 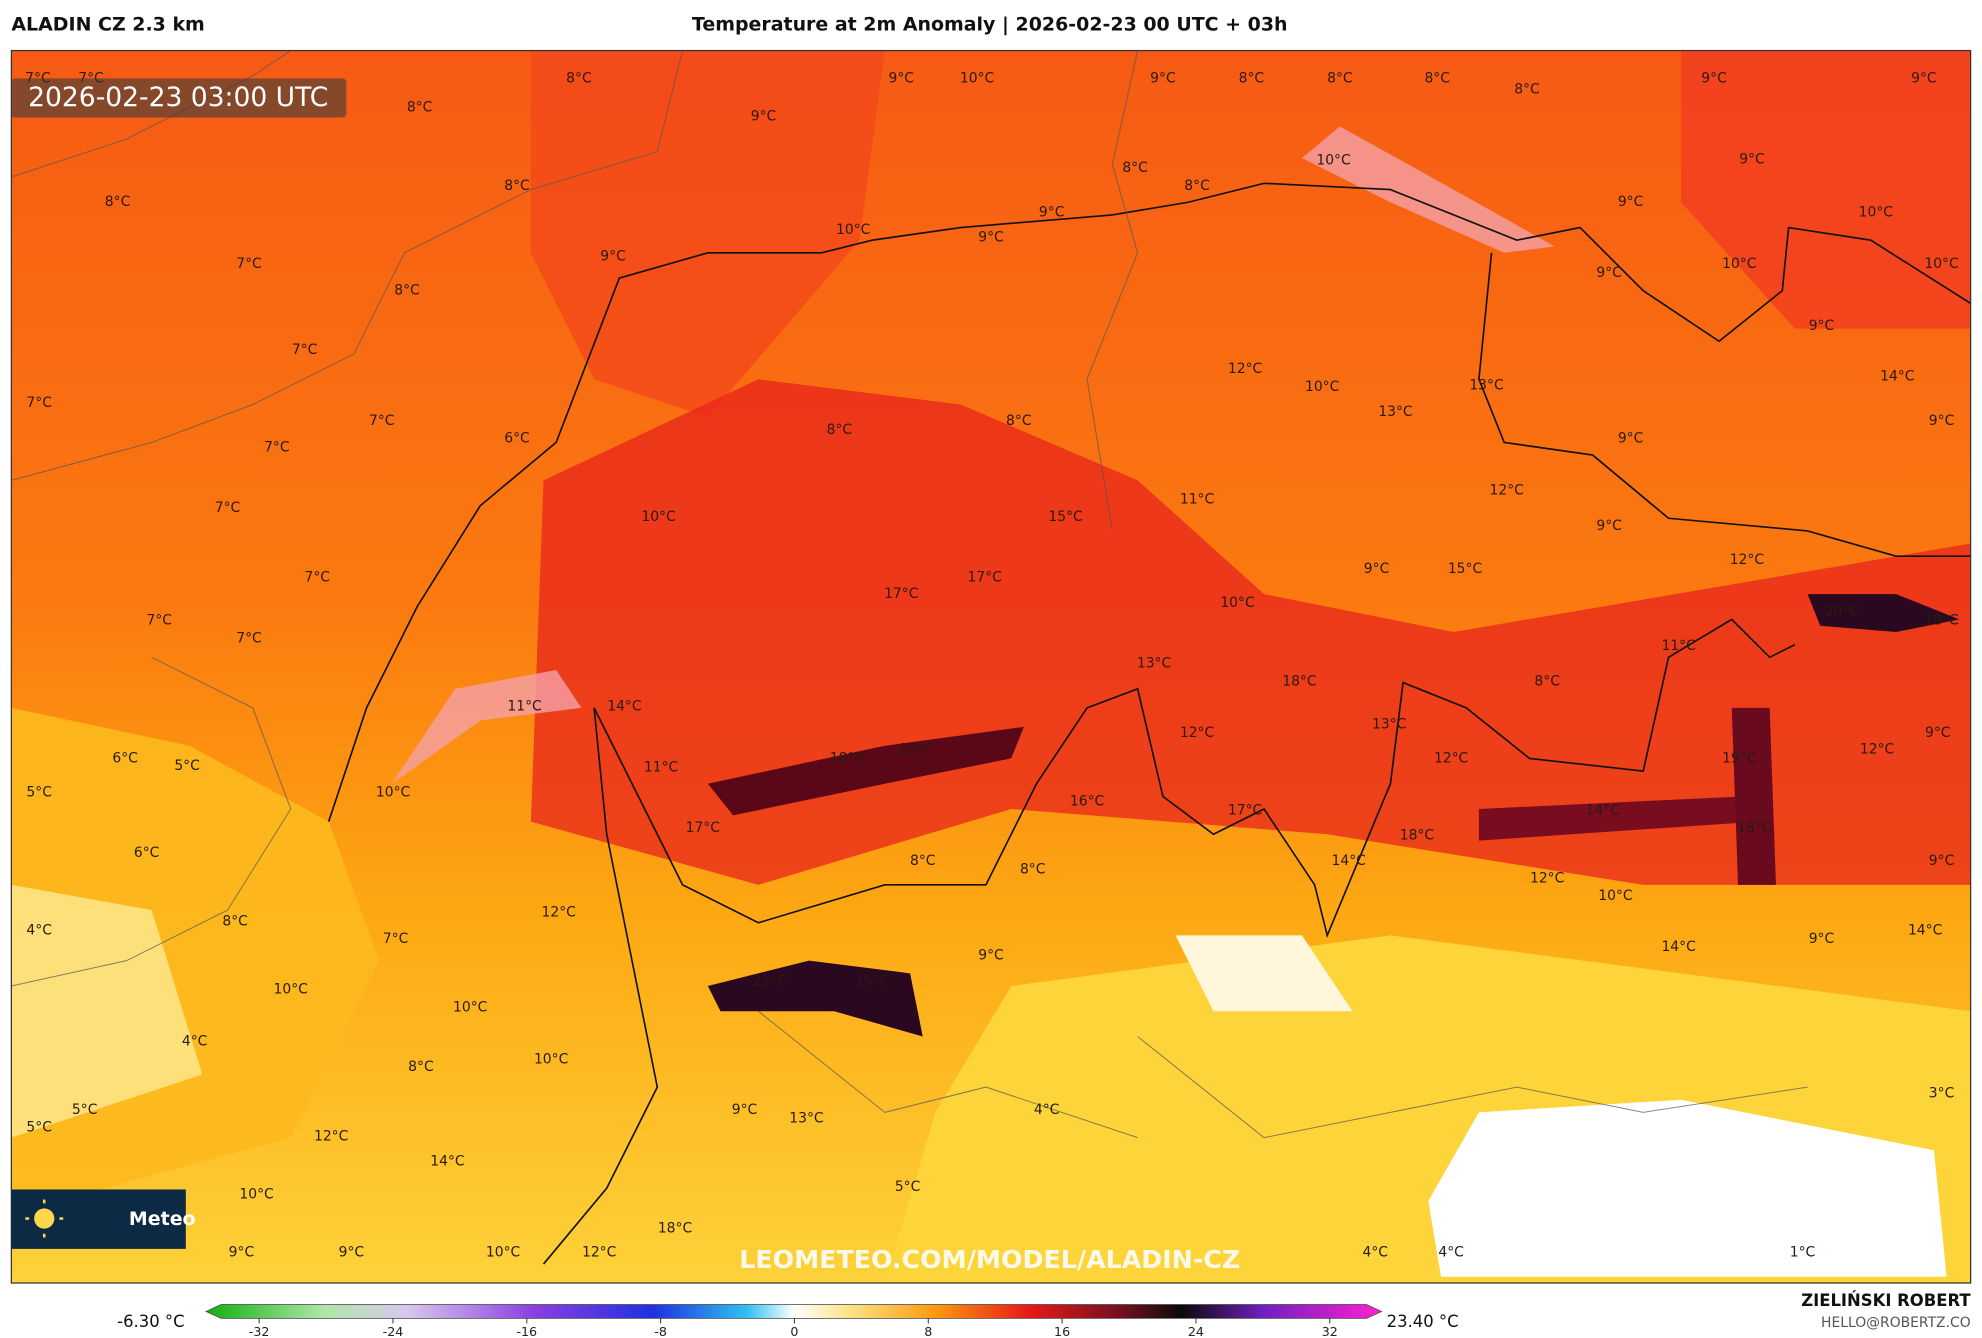 I want to click on colorbar-tick-label: -16, so click(x=526, y=1331).